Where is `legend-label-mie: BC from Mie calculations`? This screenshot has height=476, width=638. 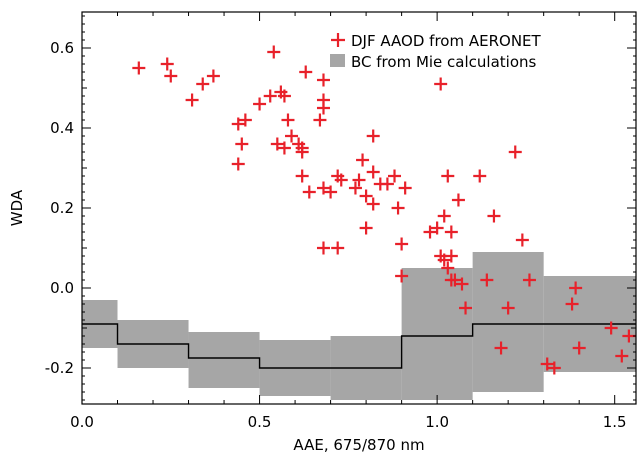 legend-label-mie: BC from Mie calculations is located at coordinates (444, 62).